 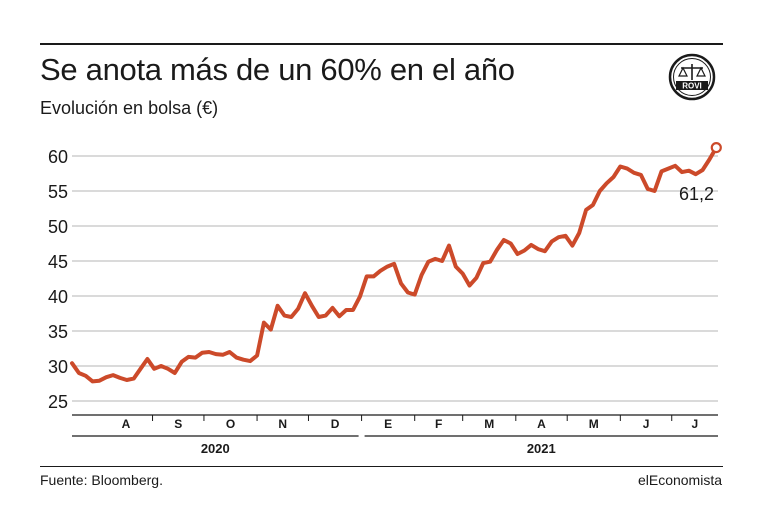 What do you see at coordinates (381, 44) in the screenshot?
I see `top-rule` at bounding box center [381, 44].